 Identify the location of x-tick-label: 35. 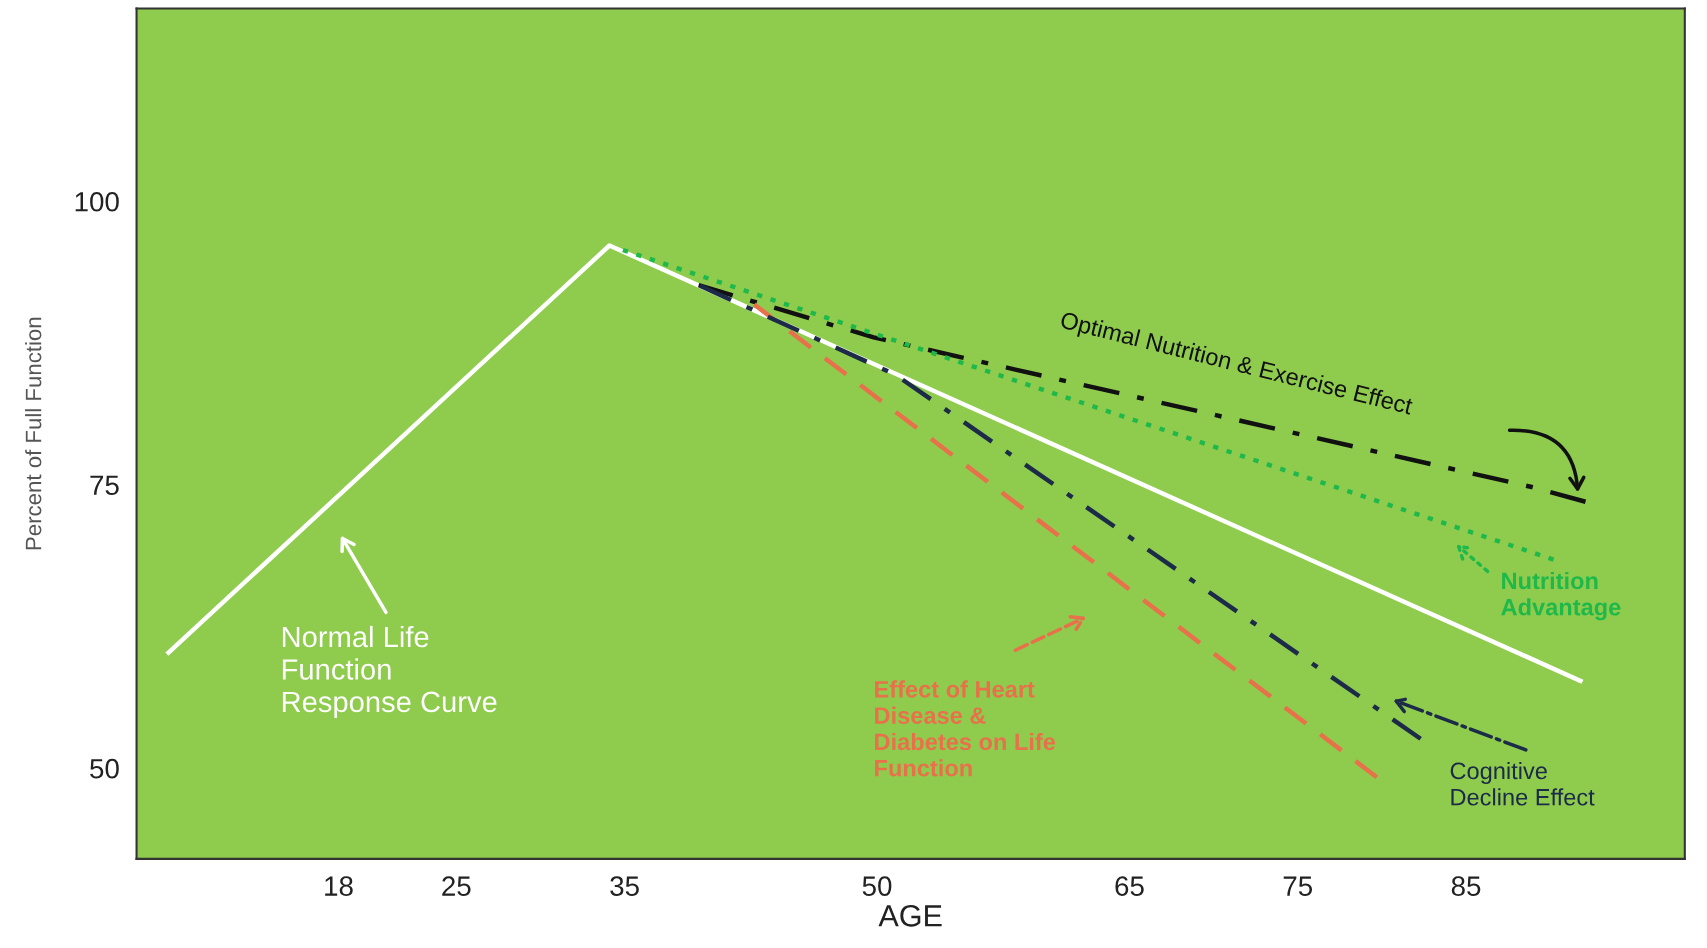
(624, 886).